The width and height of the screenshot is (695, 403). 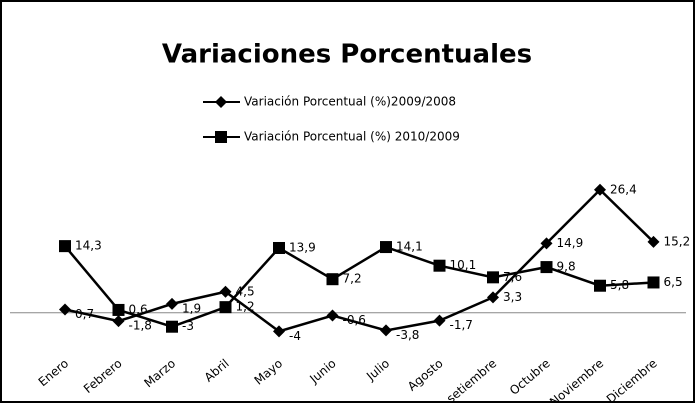 I want to click on data-label: 5,8, so click(x=619, y=285).